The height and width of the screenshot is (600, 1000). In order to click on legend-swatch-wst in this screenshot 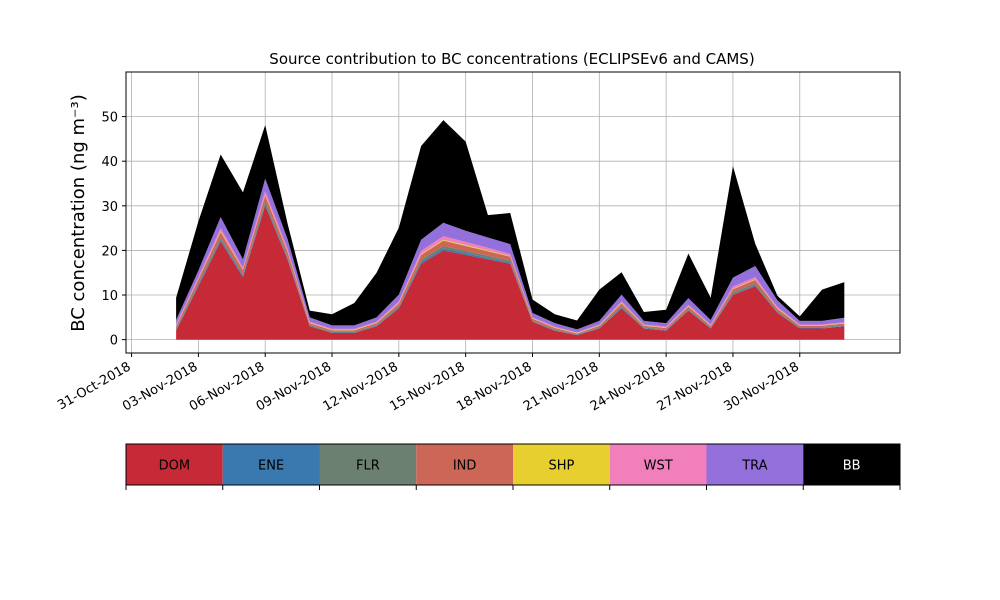, I will do `click(658, 464)`.